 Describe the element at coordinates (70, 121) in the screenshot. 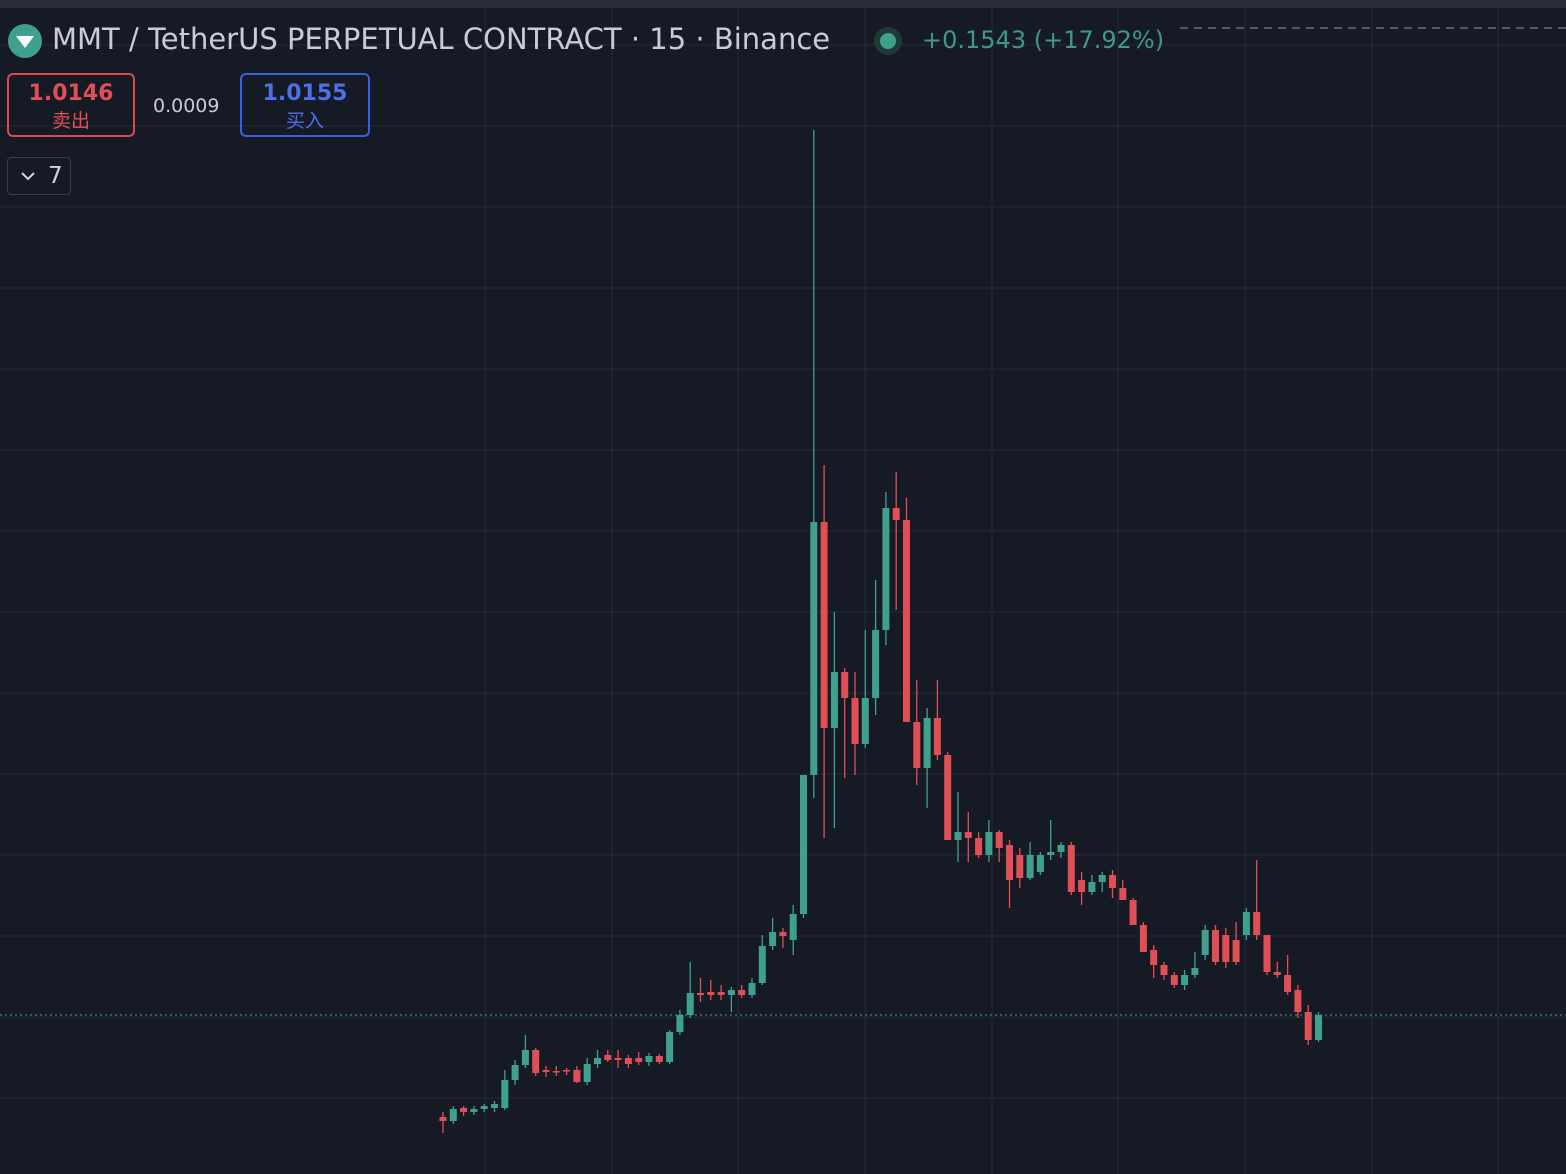

I see `sell-label: 卖出` at that location.